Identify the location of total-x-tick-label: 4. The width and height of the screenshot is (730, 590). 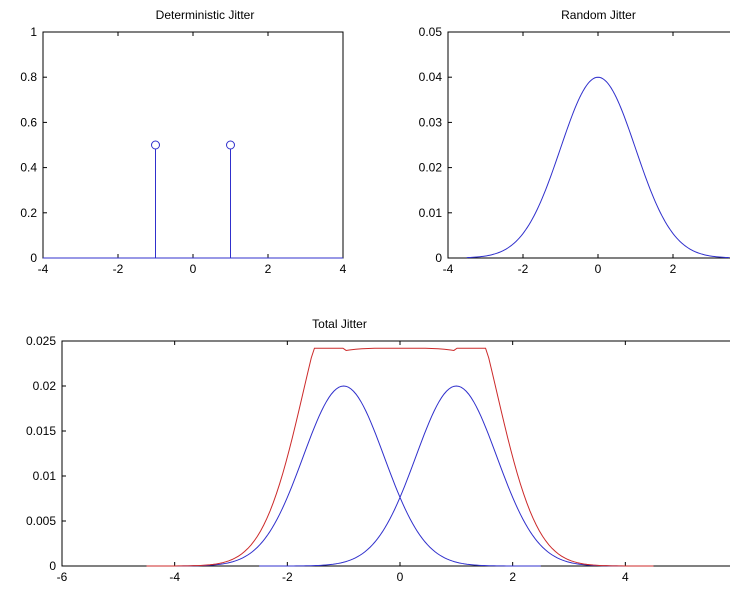
(625, 577).